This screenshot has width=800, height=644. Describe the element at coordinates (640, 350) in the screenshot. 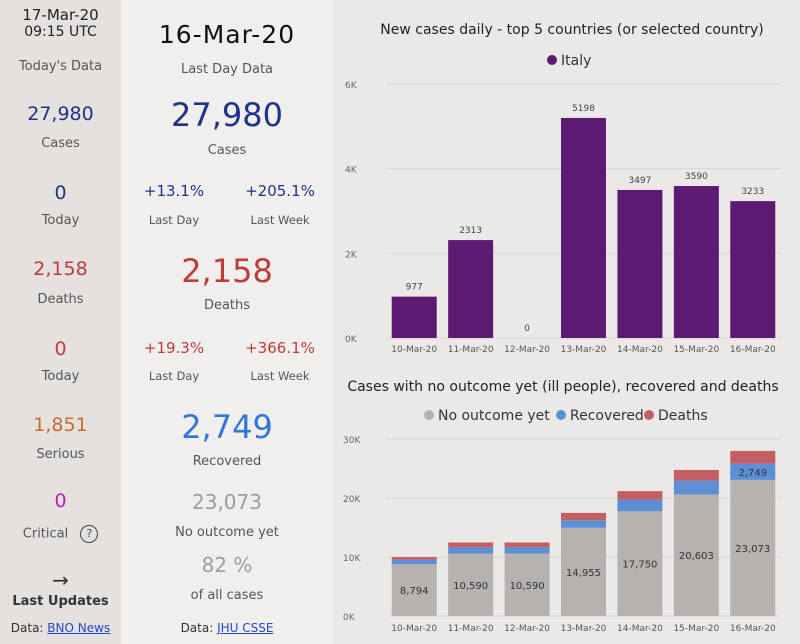

I see `chart1-xtick-label: 14-Mar-20` at that location.